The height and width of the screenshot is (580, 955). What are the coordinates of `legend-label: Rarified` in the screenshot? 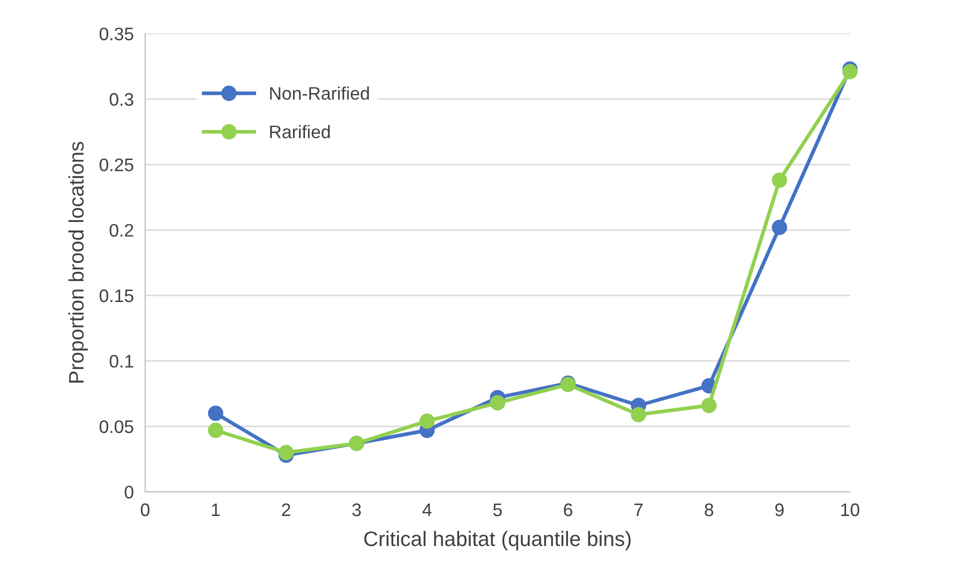 It's located at (300, 131).